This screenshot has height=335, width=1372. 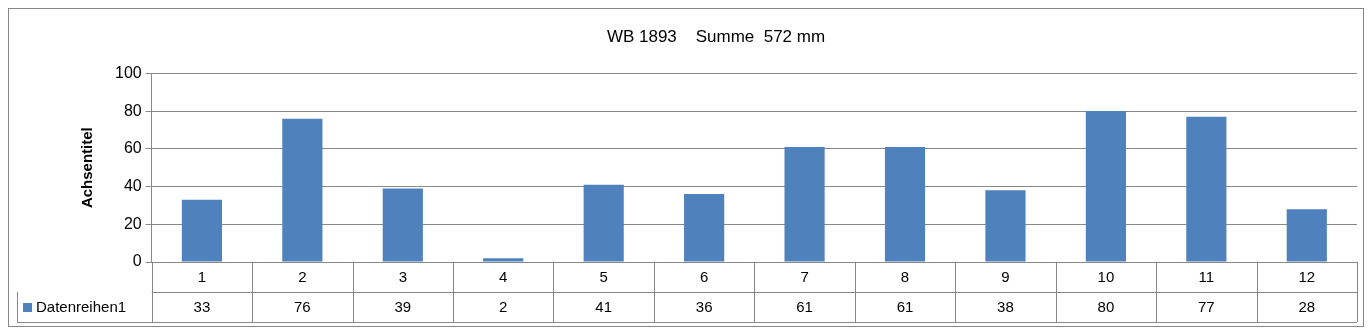 What do you see at coordinates (81, 307) in the screenshot?
I see `legend-label: Datenreihen1` at bounding box center [81, 307].